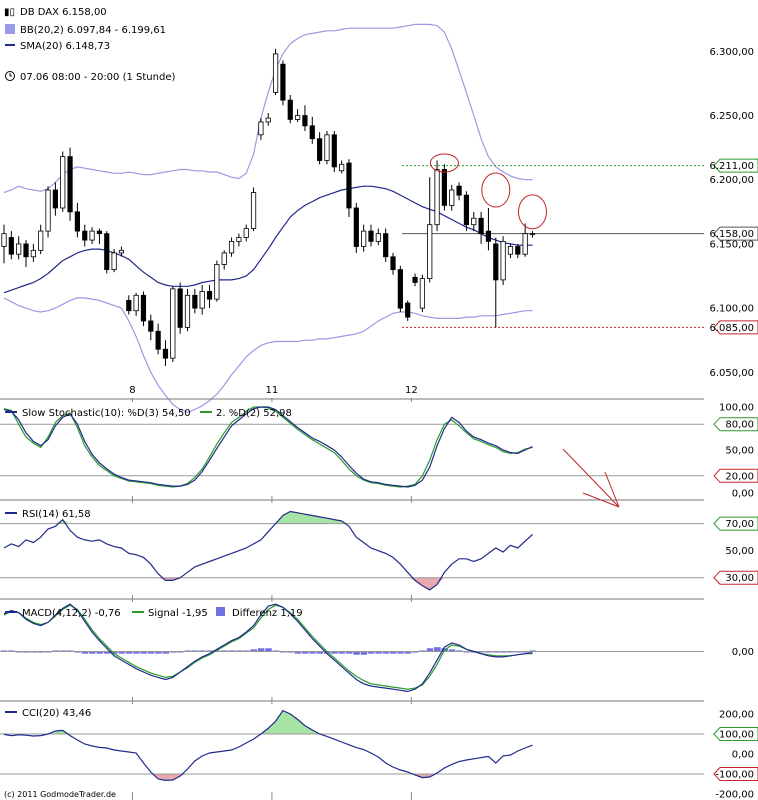 Image resolution: width=758 pixels, height=800 pixels. Describe the element at coordinates (739, 578) in the screenshot. I see `rsi-tick-label-2: 30,00` at that location.